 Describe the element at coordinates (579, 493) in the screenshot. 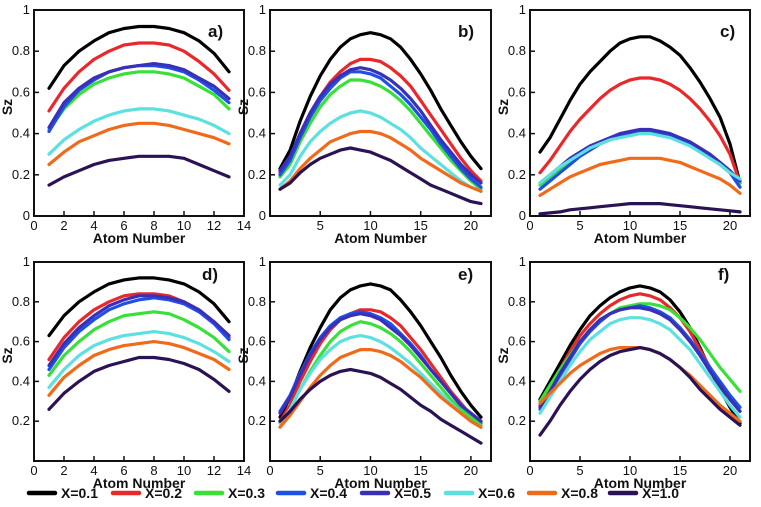

I see `legend-label: X=0.8` at that location.